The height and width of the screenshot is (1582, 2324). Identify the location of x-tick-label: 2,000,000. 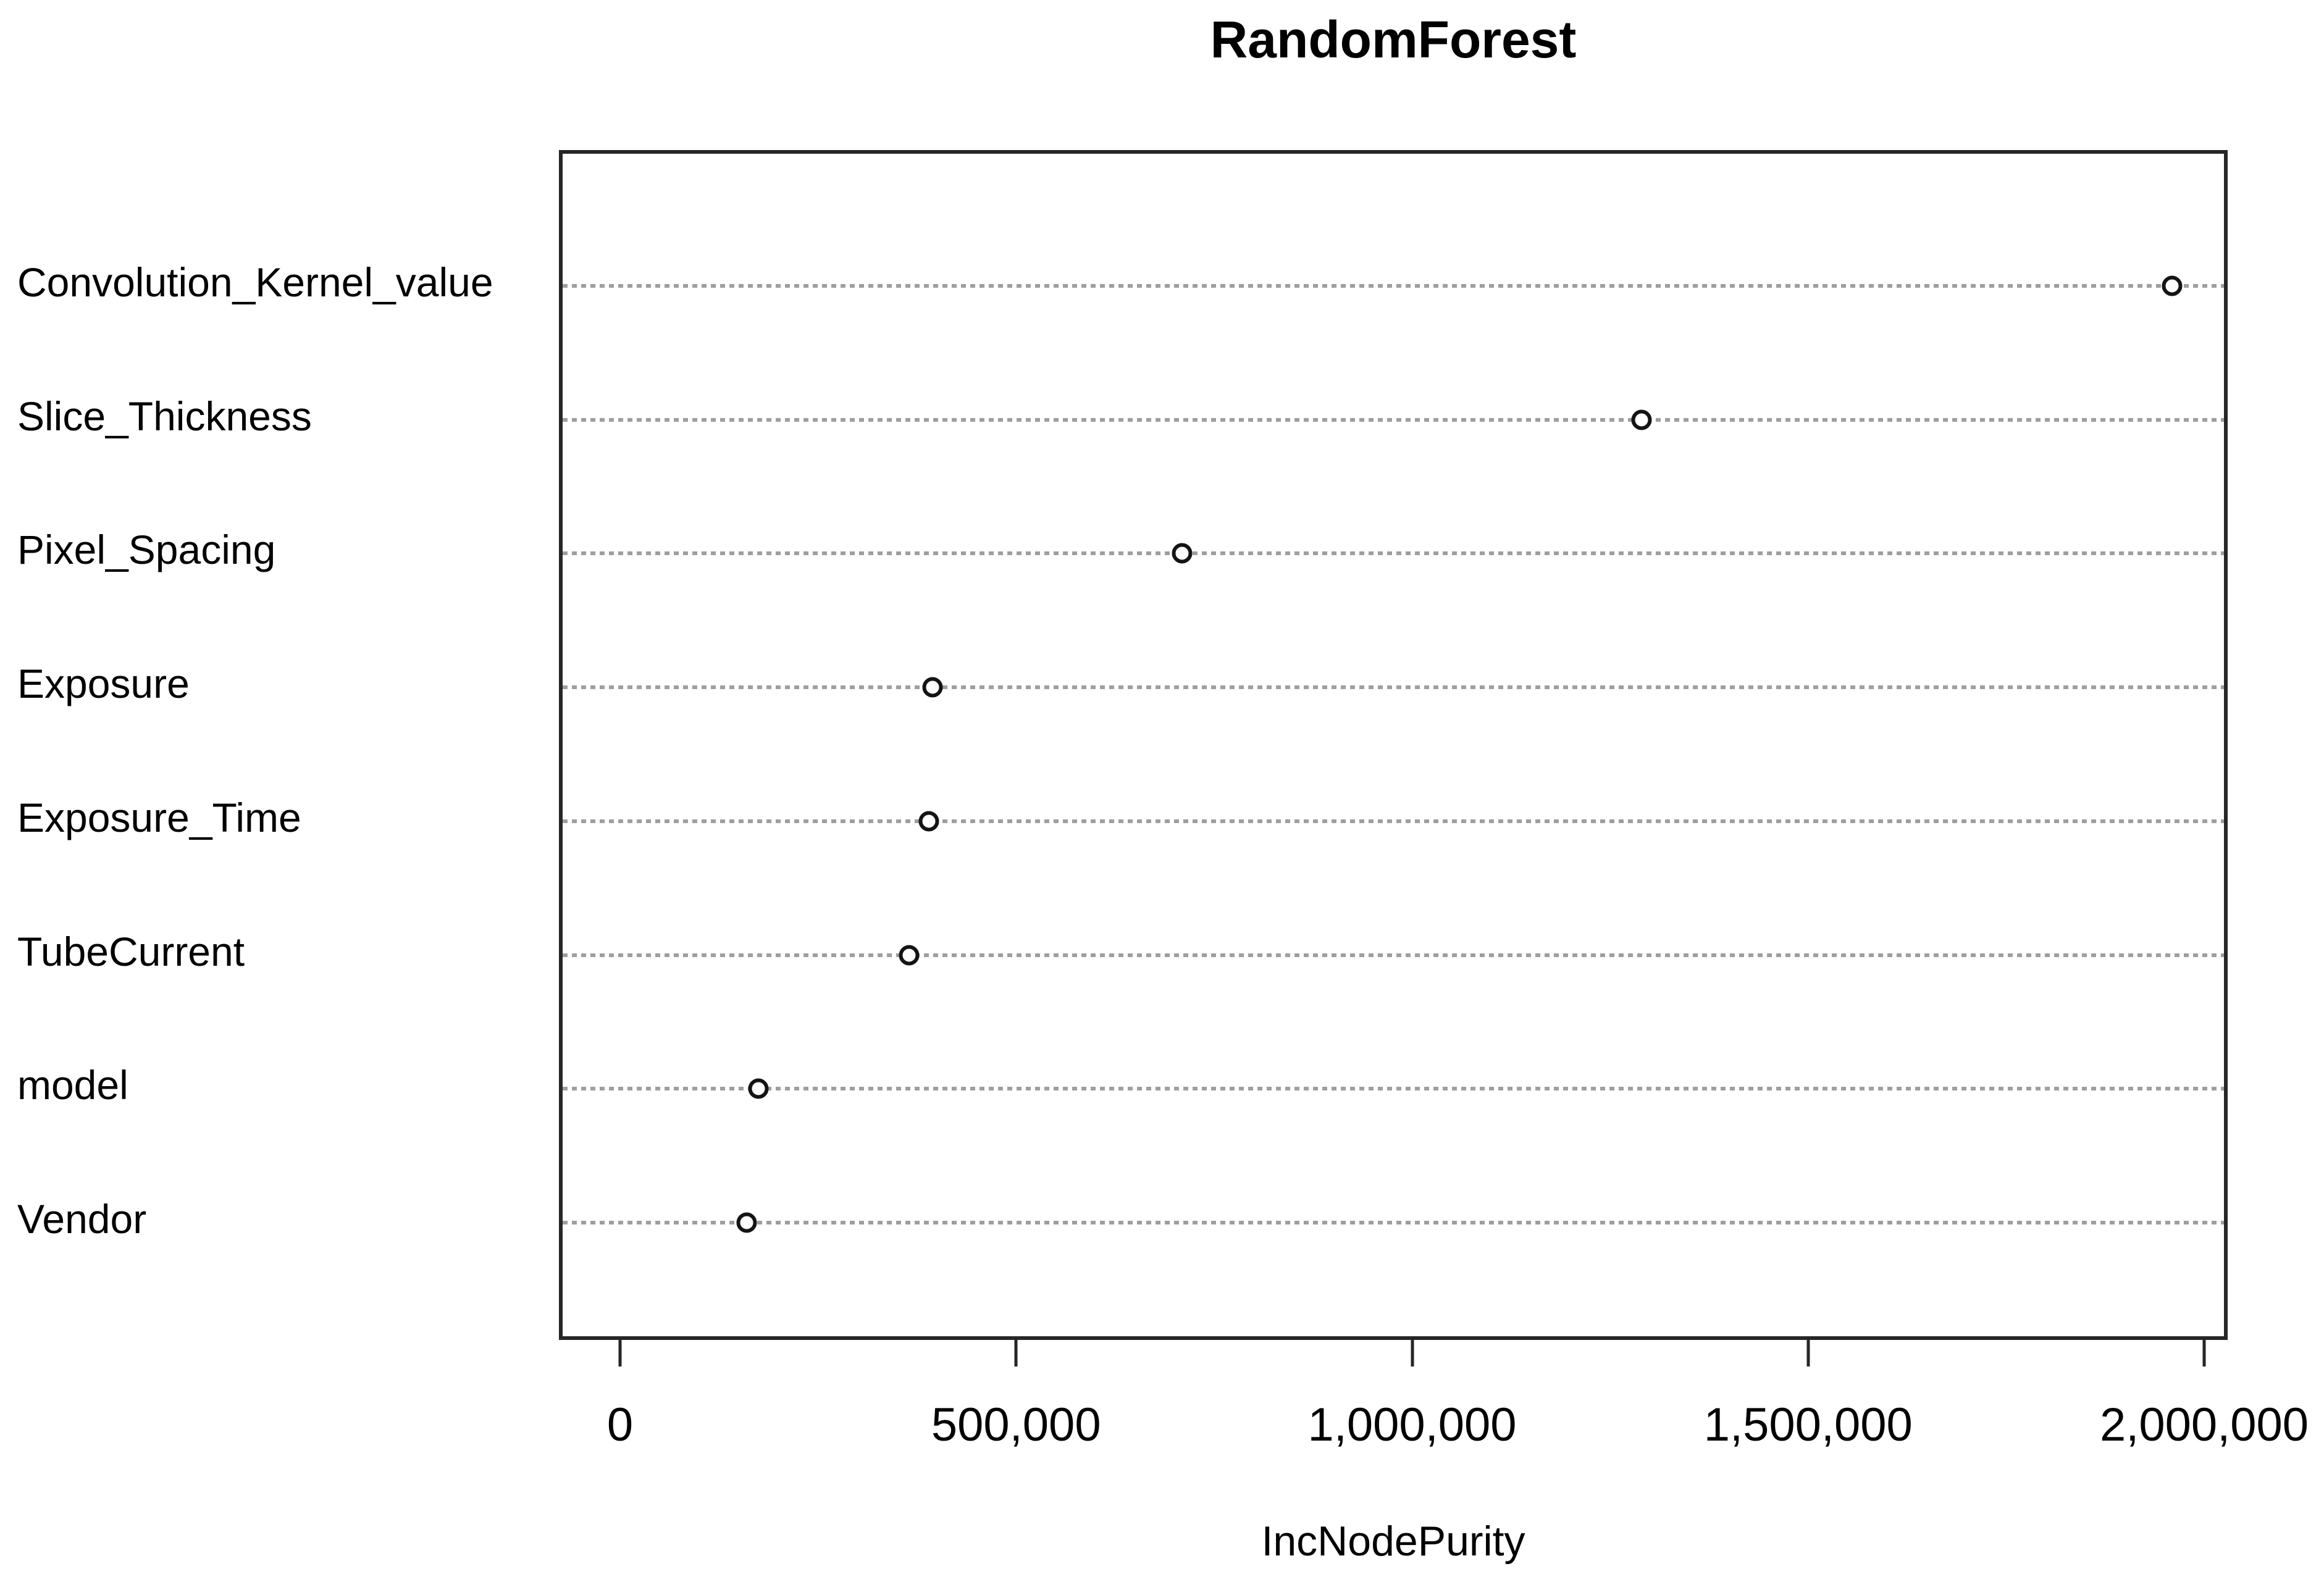
(2204, 1425).